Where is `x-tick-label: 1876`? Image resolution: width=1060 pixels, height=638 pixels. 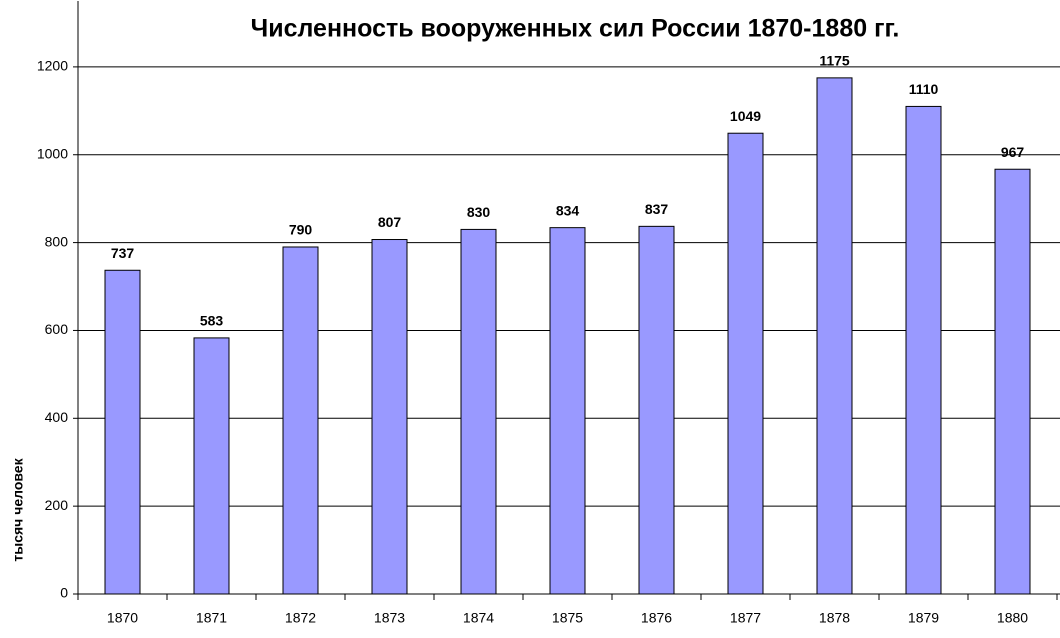
x-tick-label: 1876 is located at coordinates (656, 618).